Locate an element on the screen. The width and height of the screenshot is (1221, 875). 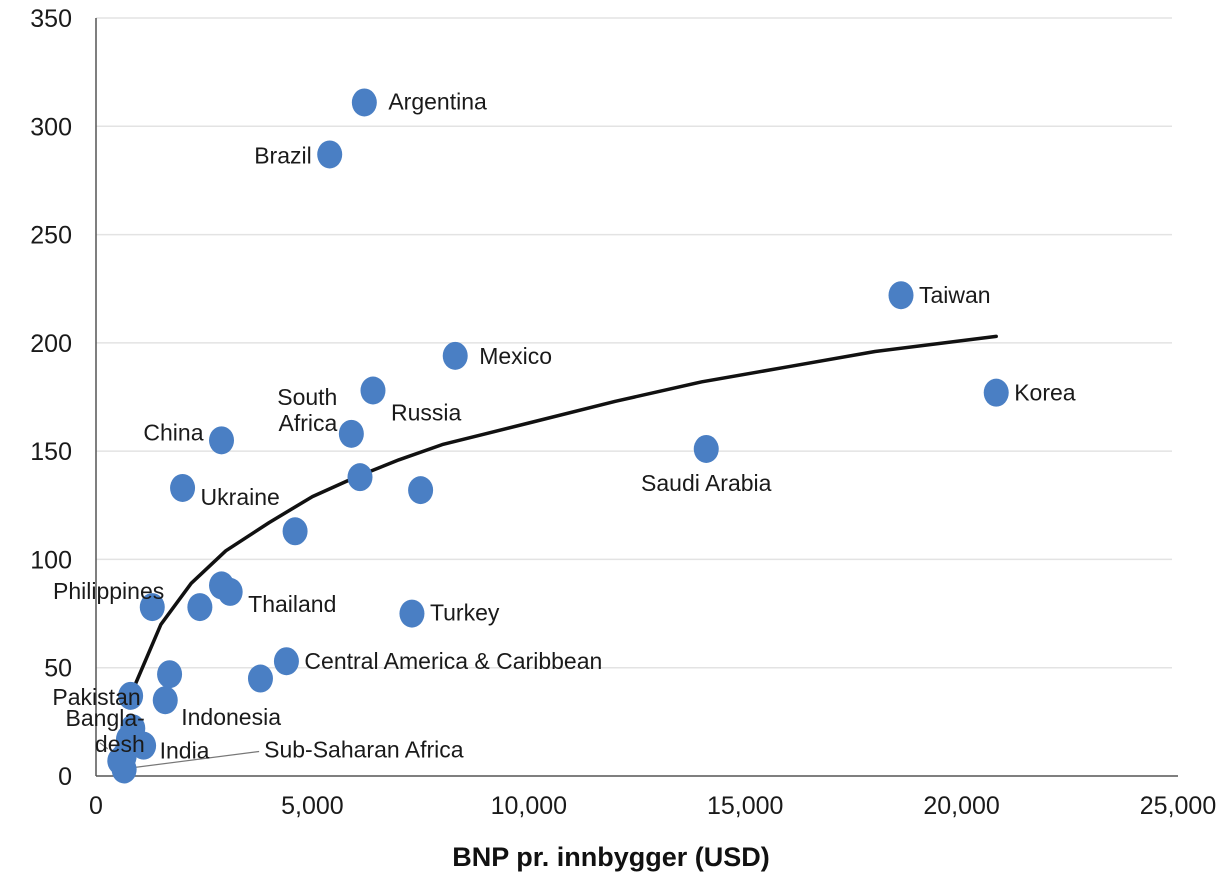
point-label: Saudi Arabia is located at coordinates (706, 483).